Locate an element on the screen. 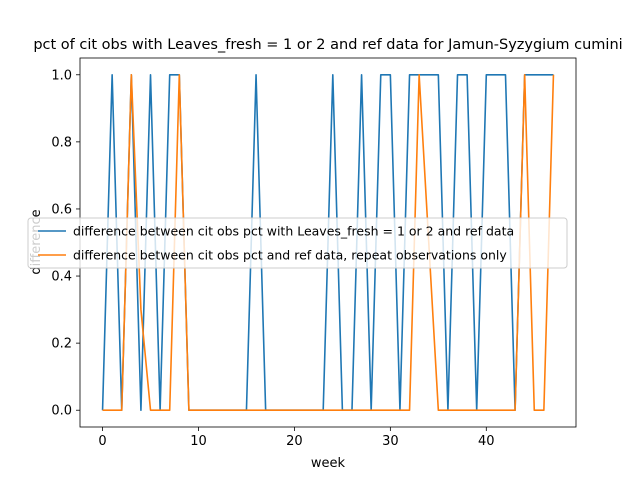  x-axis-ticks: 0 10 20 30 40 is located at coordinates (296, 438).